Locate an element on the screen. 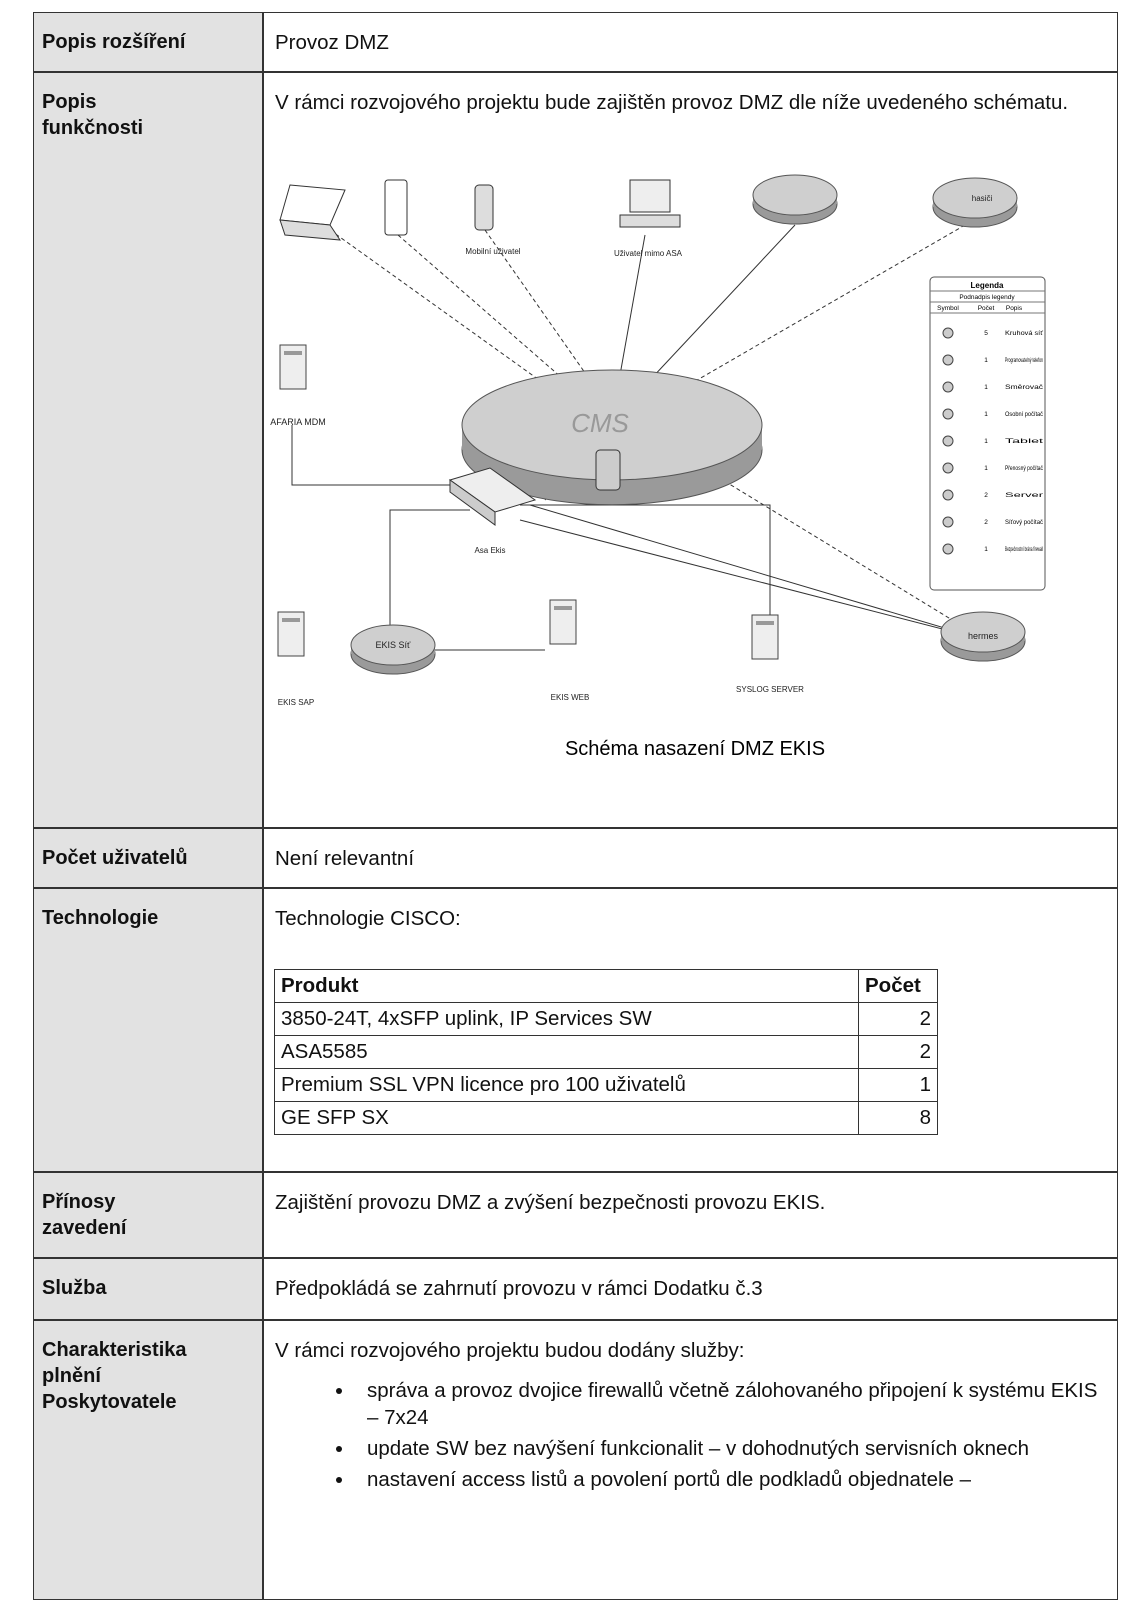 The image size is (1125, 1600). node-label: EKIS SAP is located at coordinates (296, 702).